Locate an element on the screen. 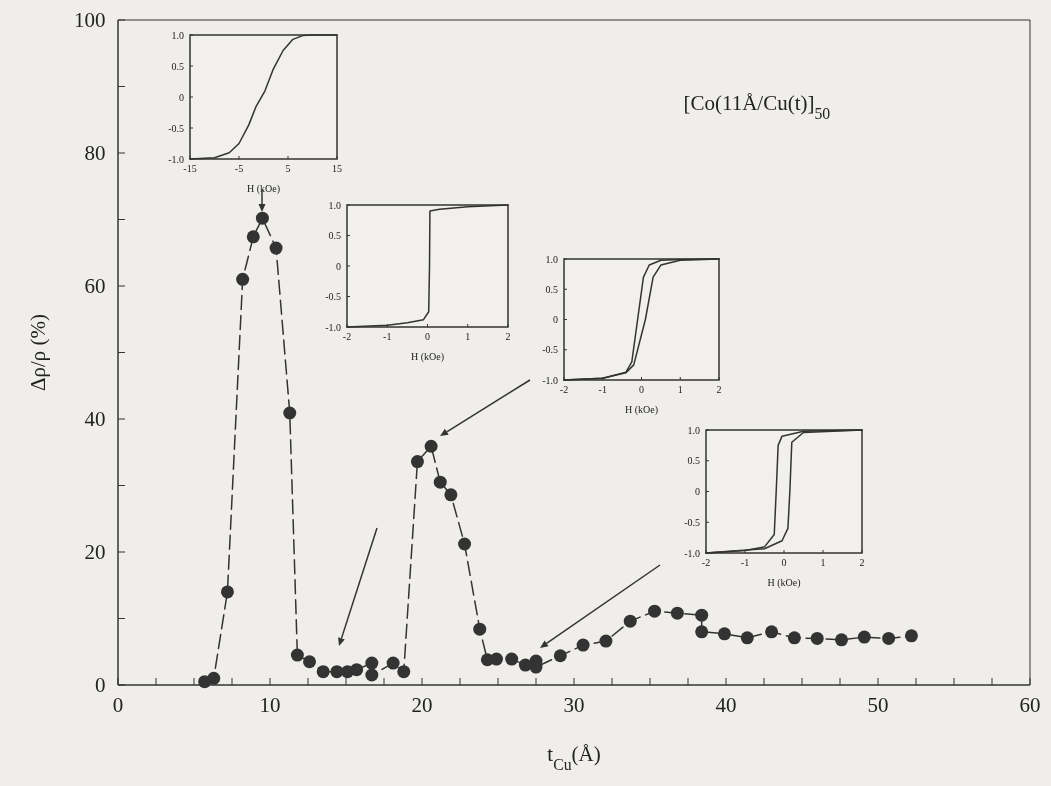  x-tick-label: 40 is located at coordinates (726, 705).